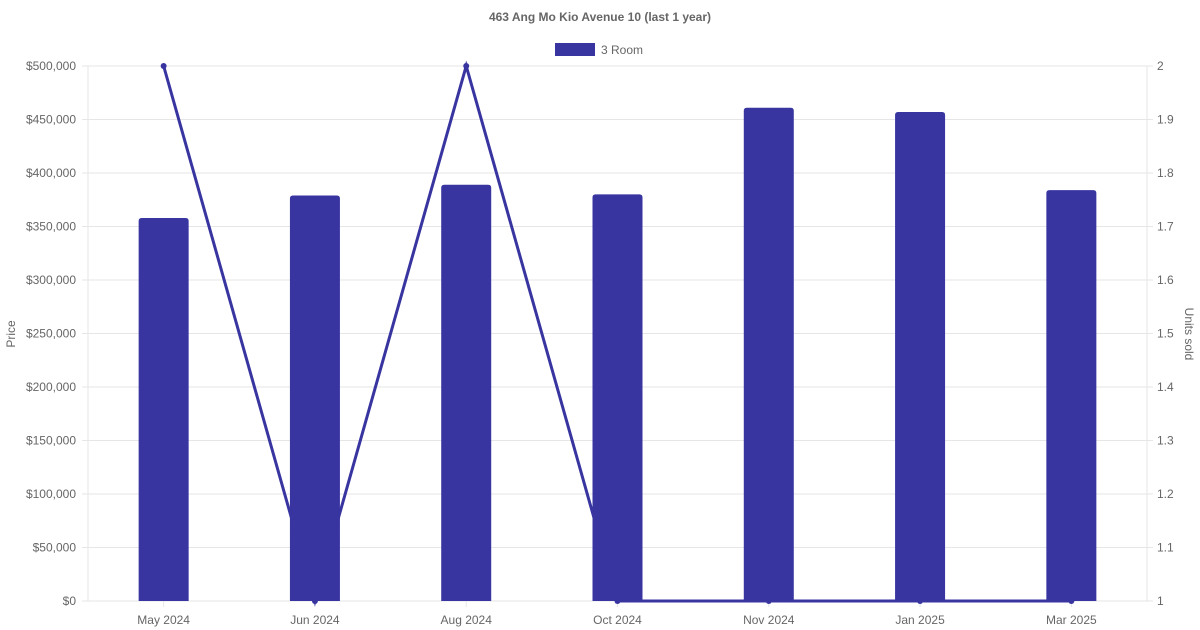 The image size is (1200, 630). What do you see at coordinates (51, 66) in the screenshot?
I see `y-left-tick-label: $500,000` at bounding box center [51, 66].